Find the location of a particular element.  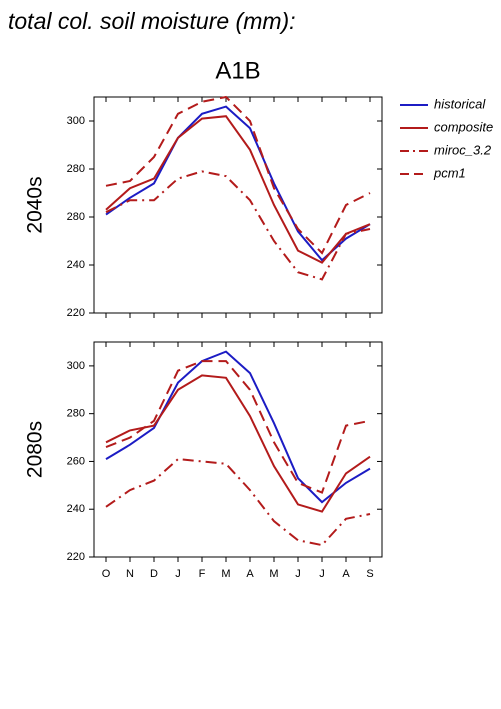

x-tick-label: D is located at coordinates (154, 574).